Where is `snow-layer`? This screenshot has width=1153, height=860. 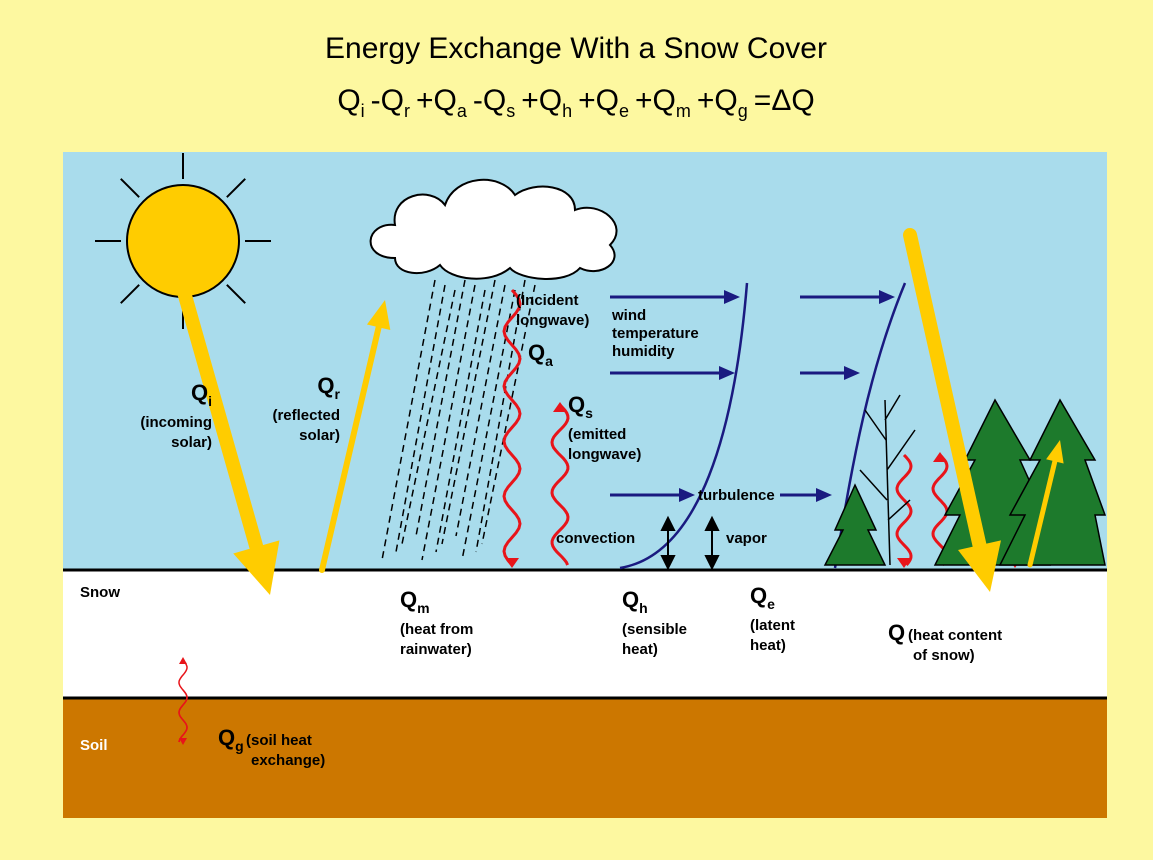
snow-layer is located at coordinates (585, 634).